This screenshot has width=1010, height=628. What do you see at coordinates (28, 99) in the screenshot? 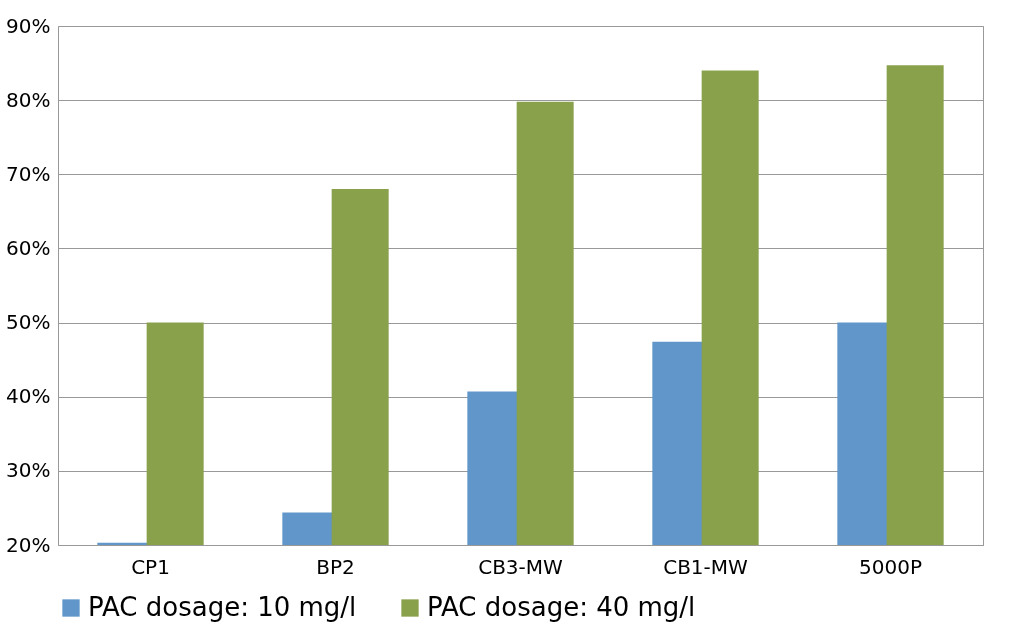
I see `y-tick-label: 80%` at bounding box center [28, 99].